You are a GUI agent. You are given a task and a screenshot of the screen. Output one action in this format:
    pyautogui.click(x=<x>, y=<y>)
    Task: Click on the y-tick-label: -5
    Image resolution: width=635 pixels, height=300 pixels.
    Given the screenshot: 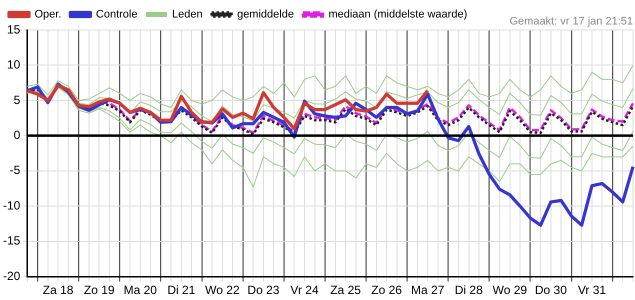 What is the action you would take?
    pyautogui.click(x=15, y=170)
    